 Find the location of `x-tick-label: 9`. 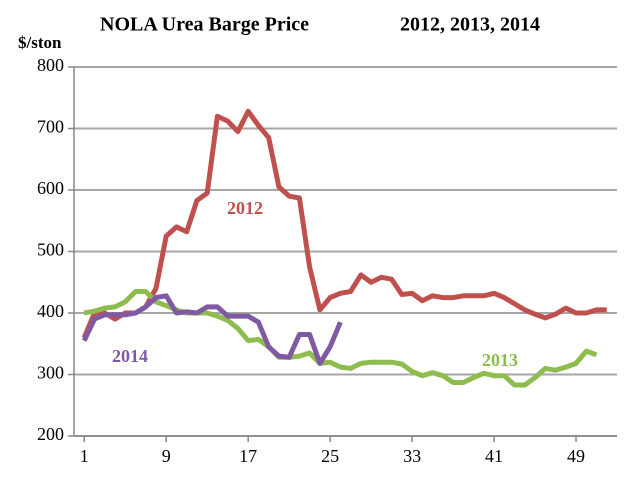

x-tick-label: 9 is located at coordinates (166, 456).